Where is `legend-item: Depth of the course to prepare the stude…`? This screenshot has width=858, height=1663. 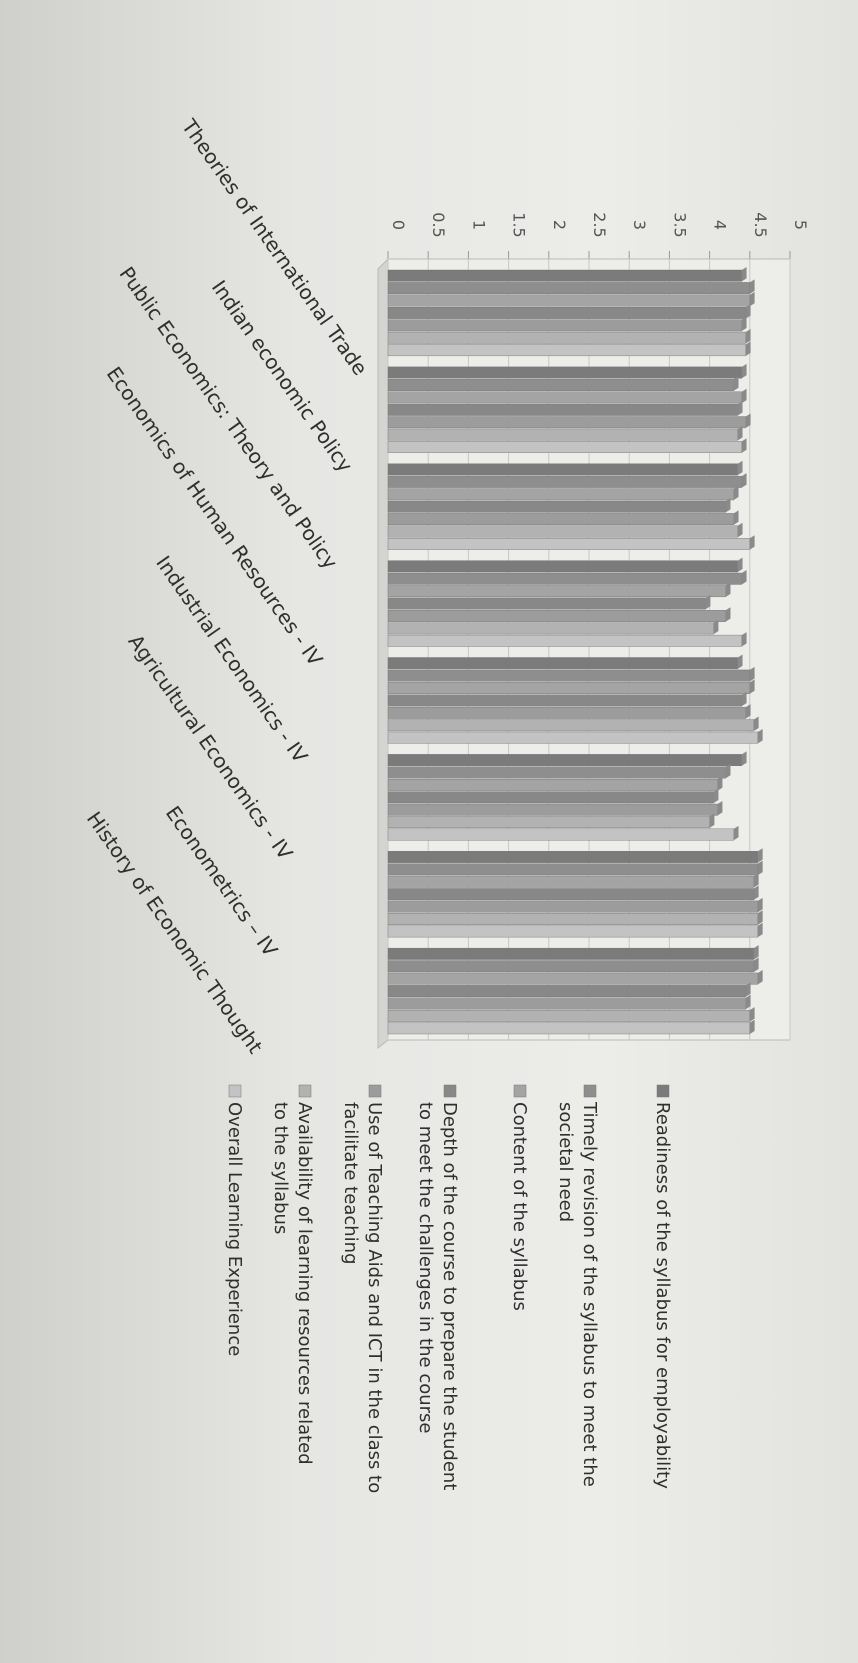
legend-item: Depth of the course to prepare the stude… is located at coordinates (437, 1287).